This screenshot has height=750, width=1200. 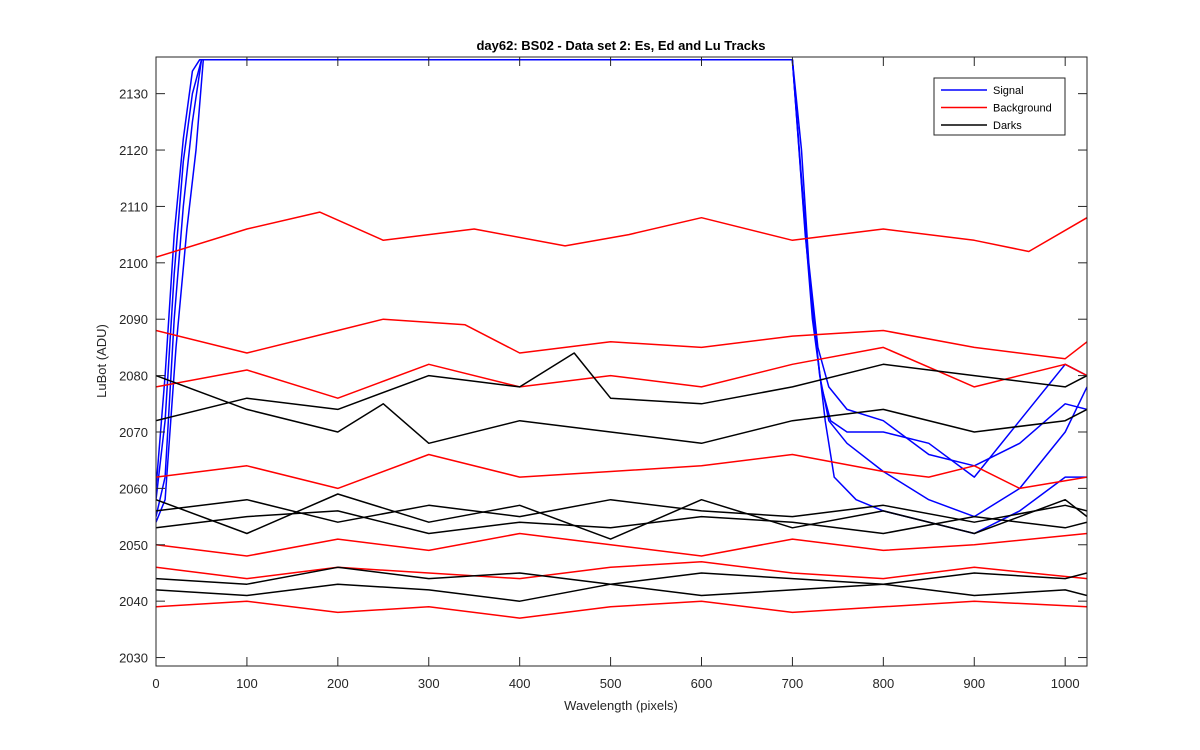 What do you see at coordinates (520, 683) in the screenshot?
I see `x-tick-label: 400` at bounding box center [520, 683].